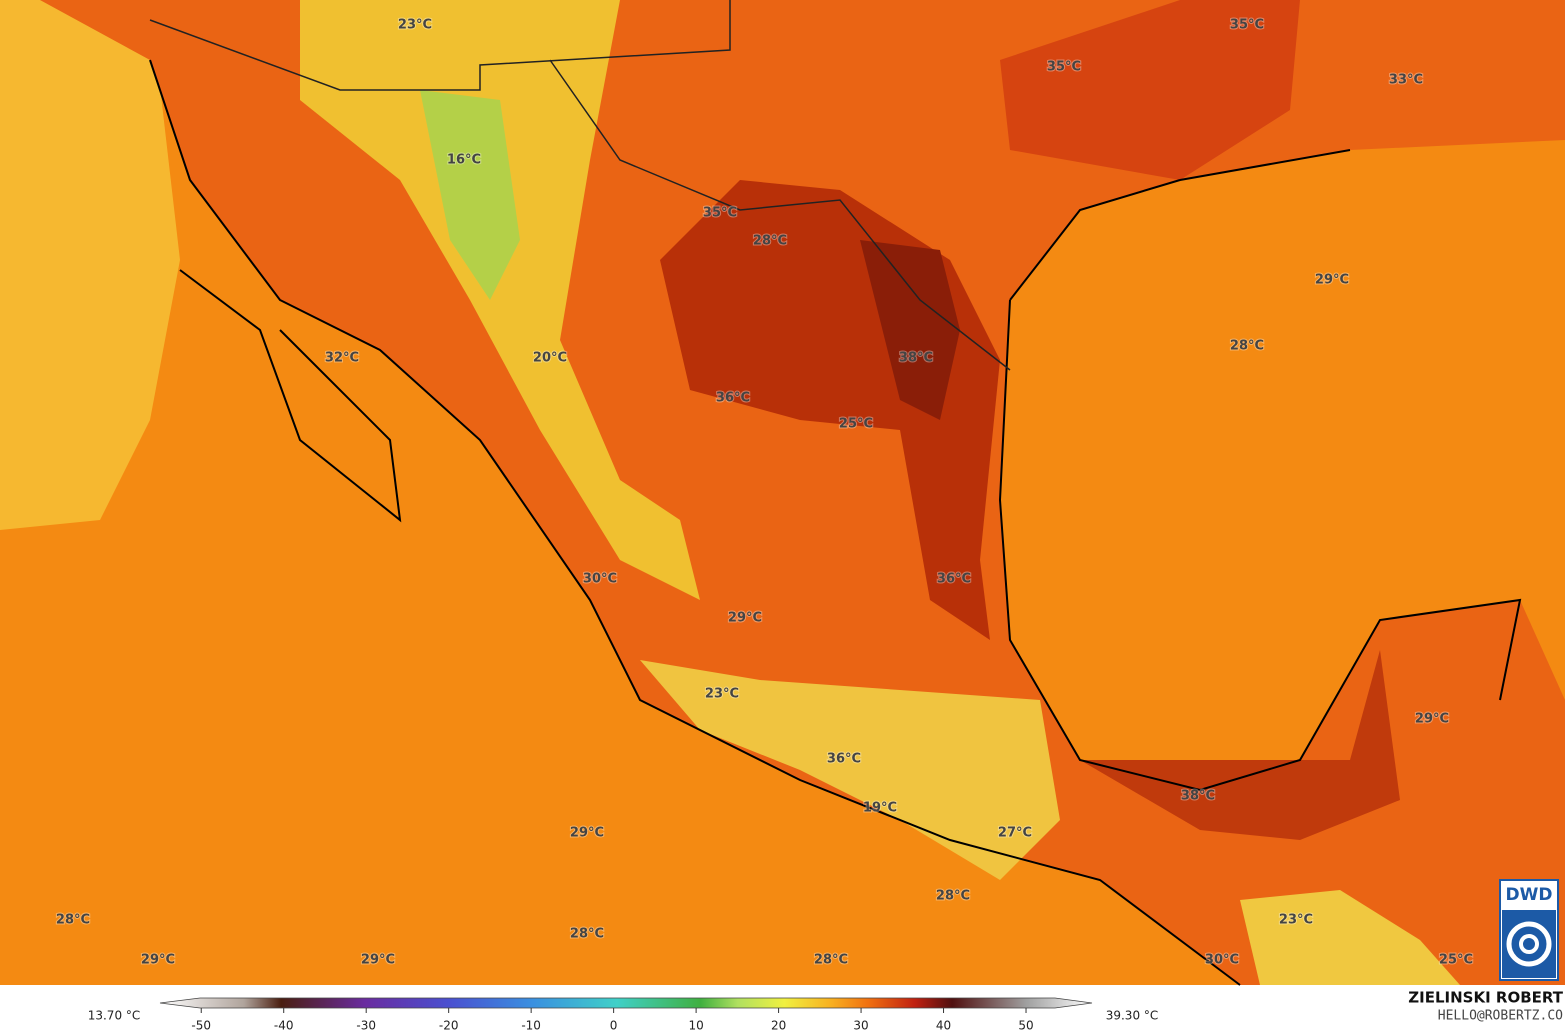  I want to click on colorbar-tick-label: 10, so click(695, 1026).